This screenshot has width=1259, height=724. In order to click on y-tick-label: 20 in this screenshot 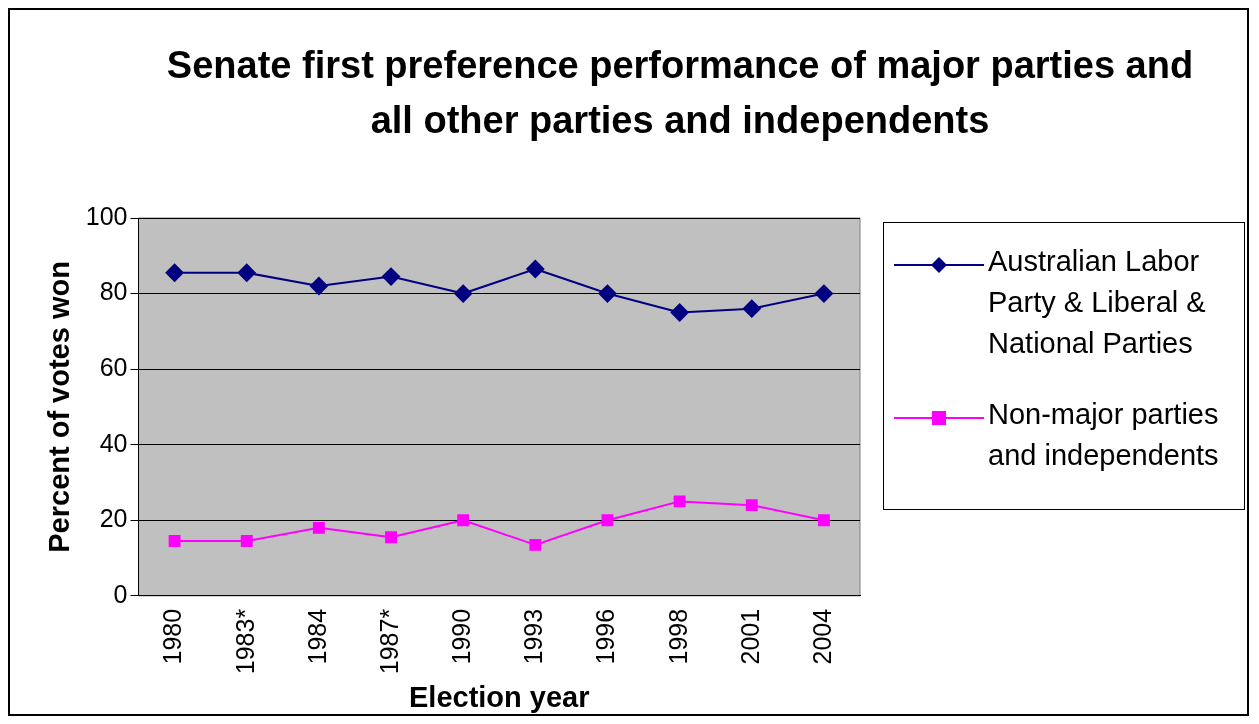, I will do `click(113, 518)`.